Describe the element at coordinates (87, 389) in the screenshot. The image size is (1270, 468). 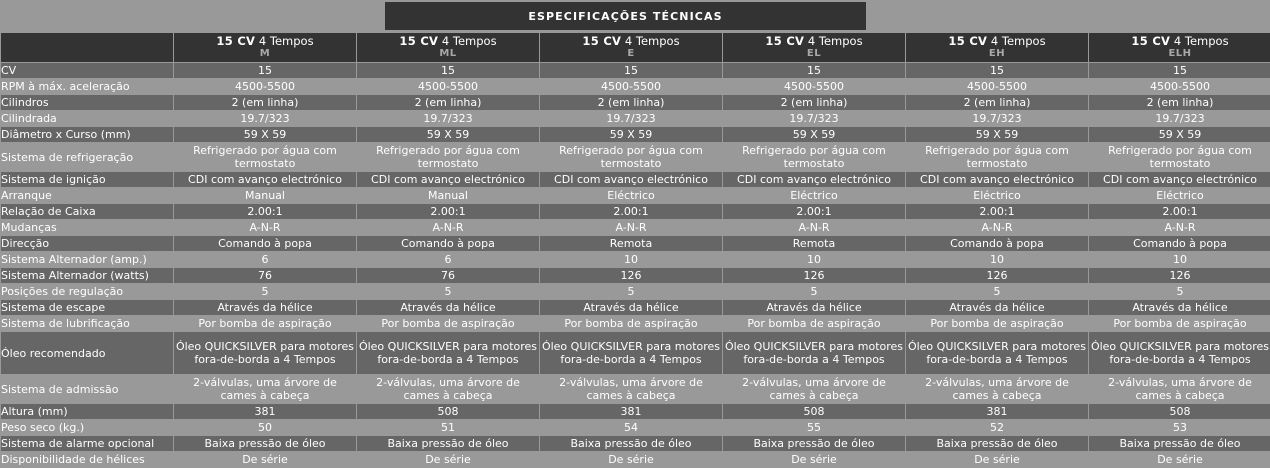
I see `row-label: Sistema de admissão` at that location.